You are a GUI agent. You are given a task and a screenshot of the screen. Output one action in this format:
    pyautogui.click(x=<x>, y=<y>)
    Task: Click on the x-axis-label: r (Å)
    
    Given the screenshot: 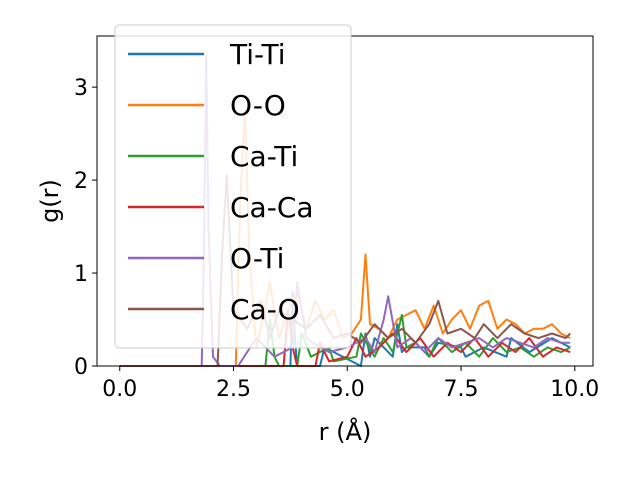 What is the action you would take?
    pyautogui.click(x=345, y=431)
    